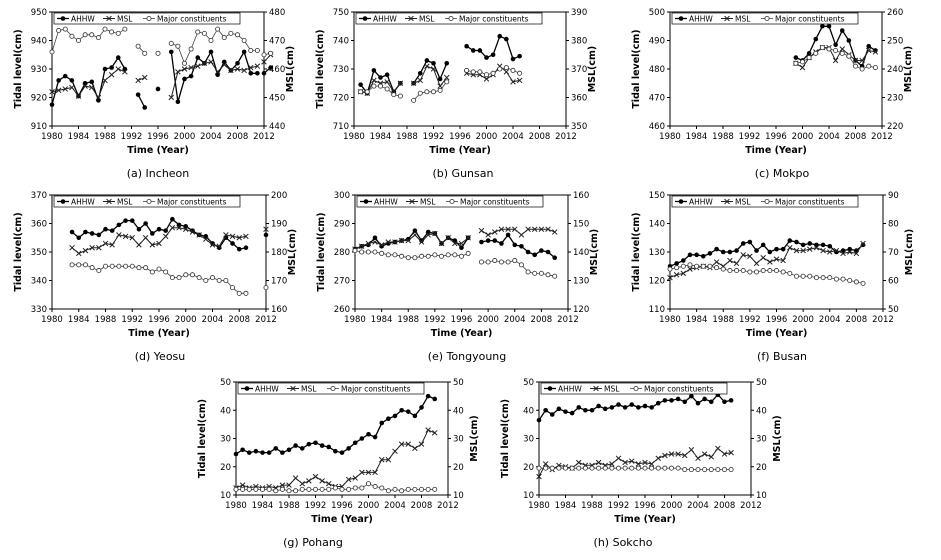 The width and height of the screenshot is (941, 560). Describe the element at coordinates (657, 225) in the screenshot. I see `y-tick-label: 140` at that location.